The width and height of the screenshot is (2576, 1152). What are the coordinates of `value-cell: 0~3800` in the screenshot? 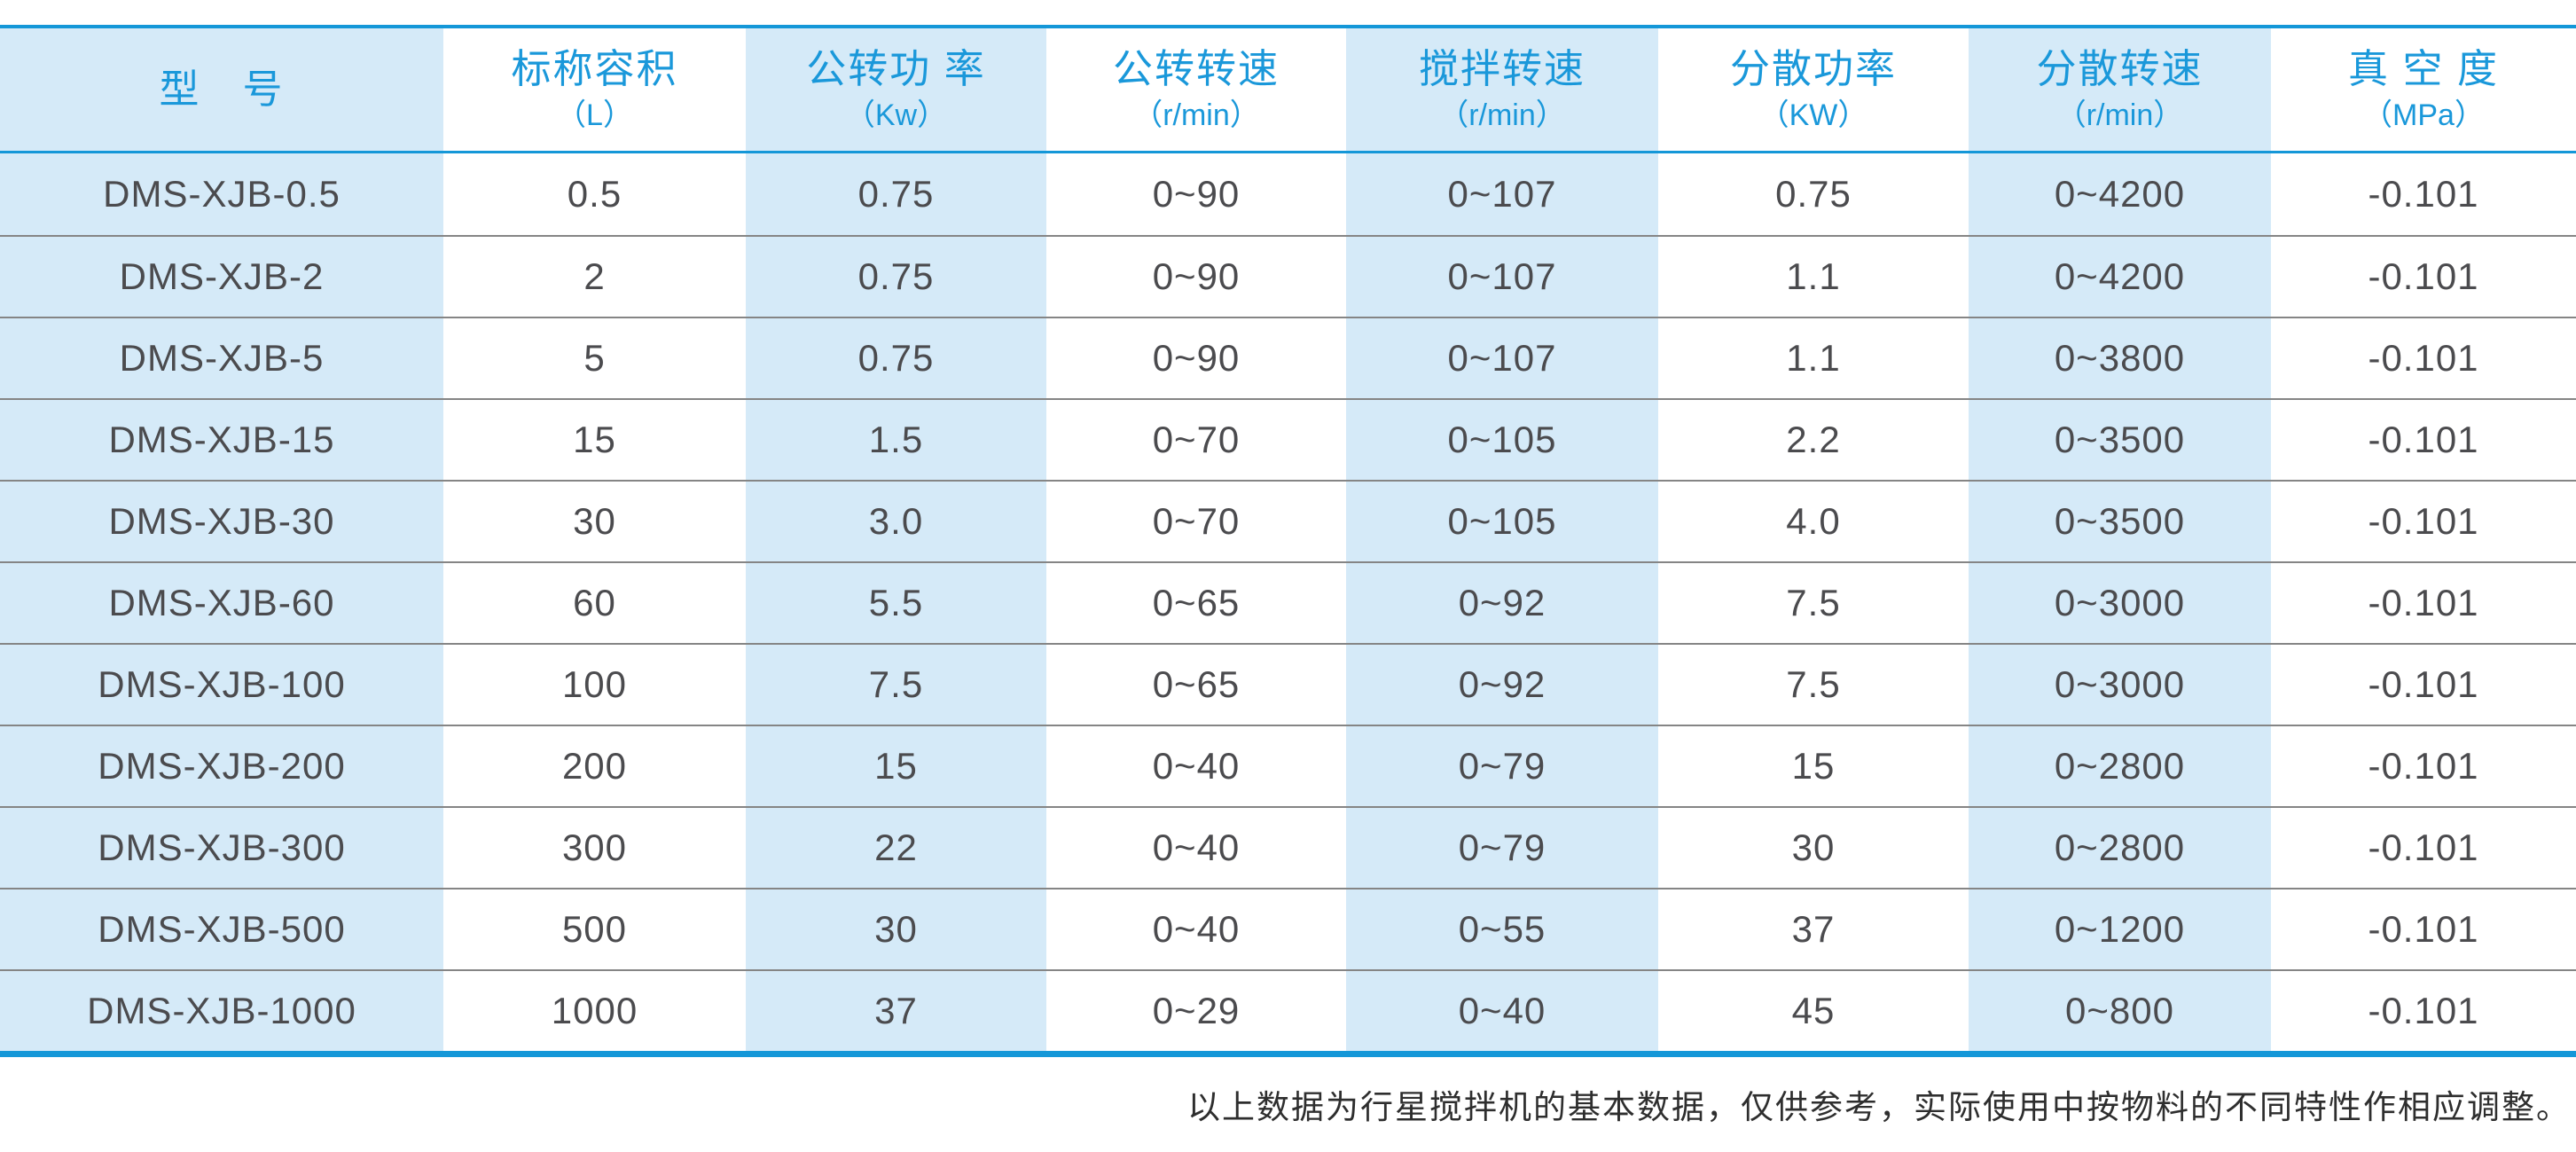 It's located at (2120, 358).